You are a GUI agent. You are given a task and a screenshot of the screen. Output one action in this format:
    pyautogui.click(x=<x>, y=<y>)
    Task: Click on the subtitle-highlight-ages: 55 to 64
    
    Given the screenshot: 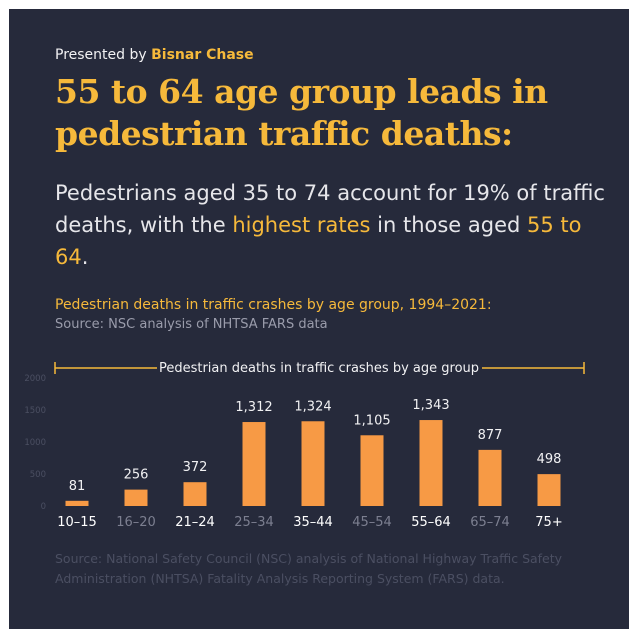 What is the action you would take?
    pyautogui.click(x=318, y=241)
    